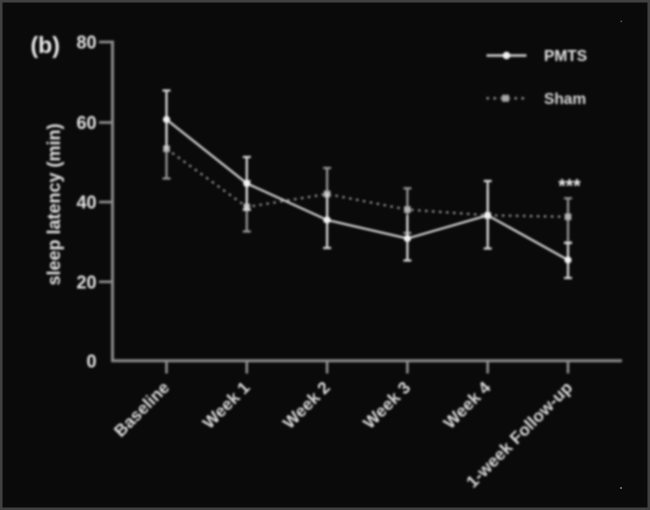 The width and height of the screenshot is (650, 510). What do you see at coordinates (54, 204) in the screenshot?
I see `svg-text: sleep latency (min)` at bounding box center [54, 204].